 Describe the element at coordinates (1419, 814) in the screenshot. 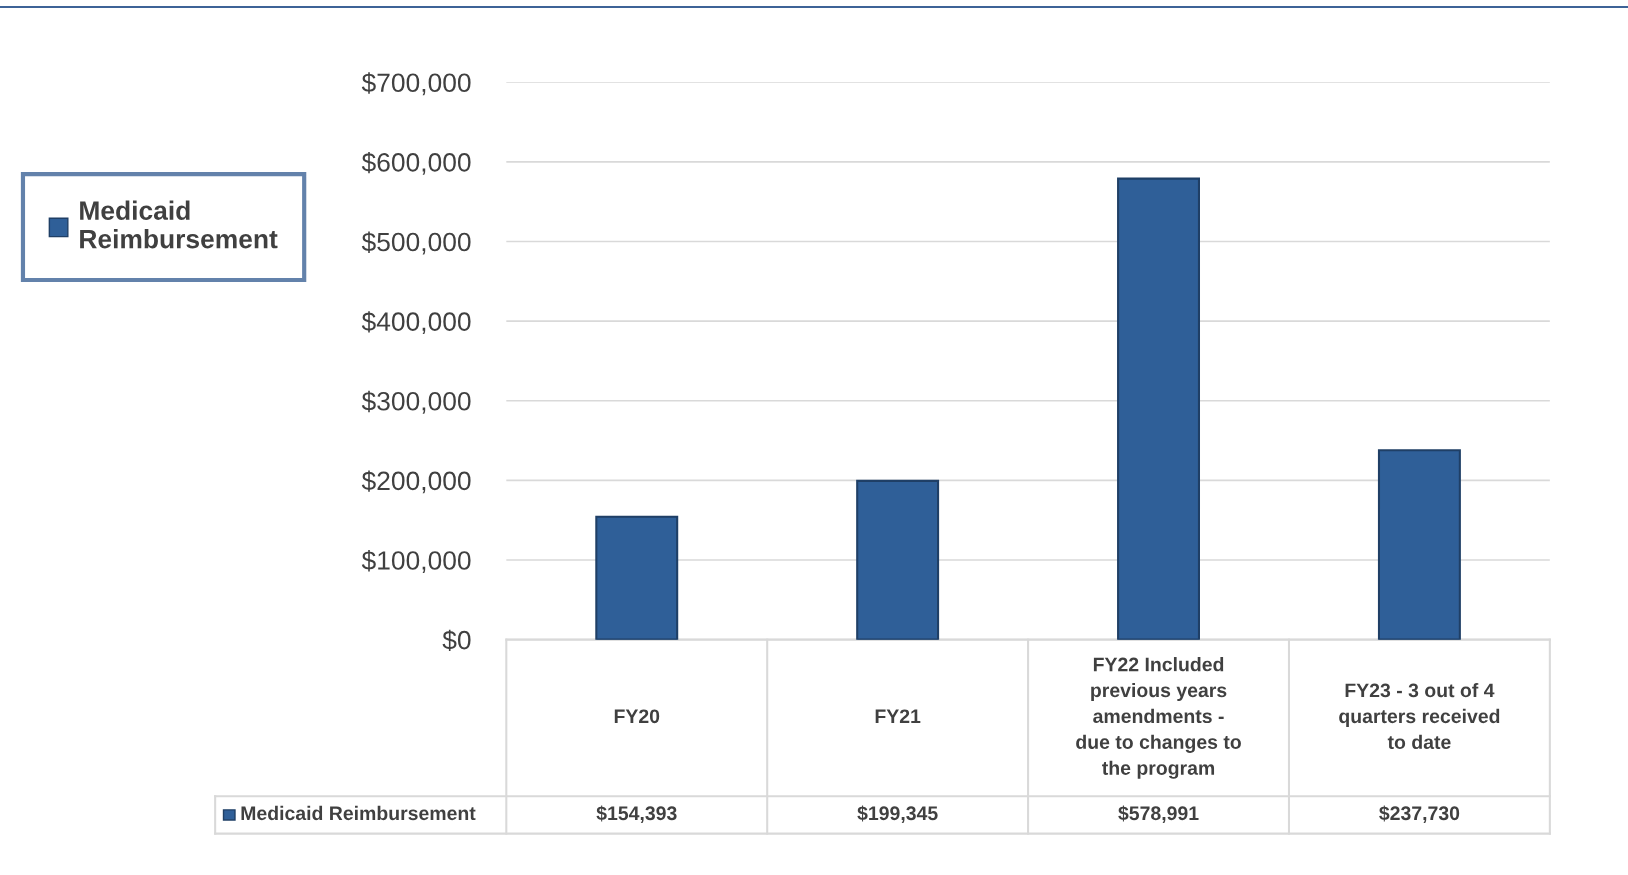

I see `data-label: $237,730` at that location.